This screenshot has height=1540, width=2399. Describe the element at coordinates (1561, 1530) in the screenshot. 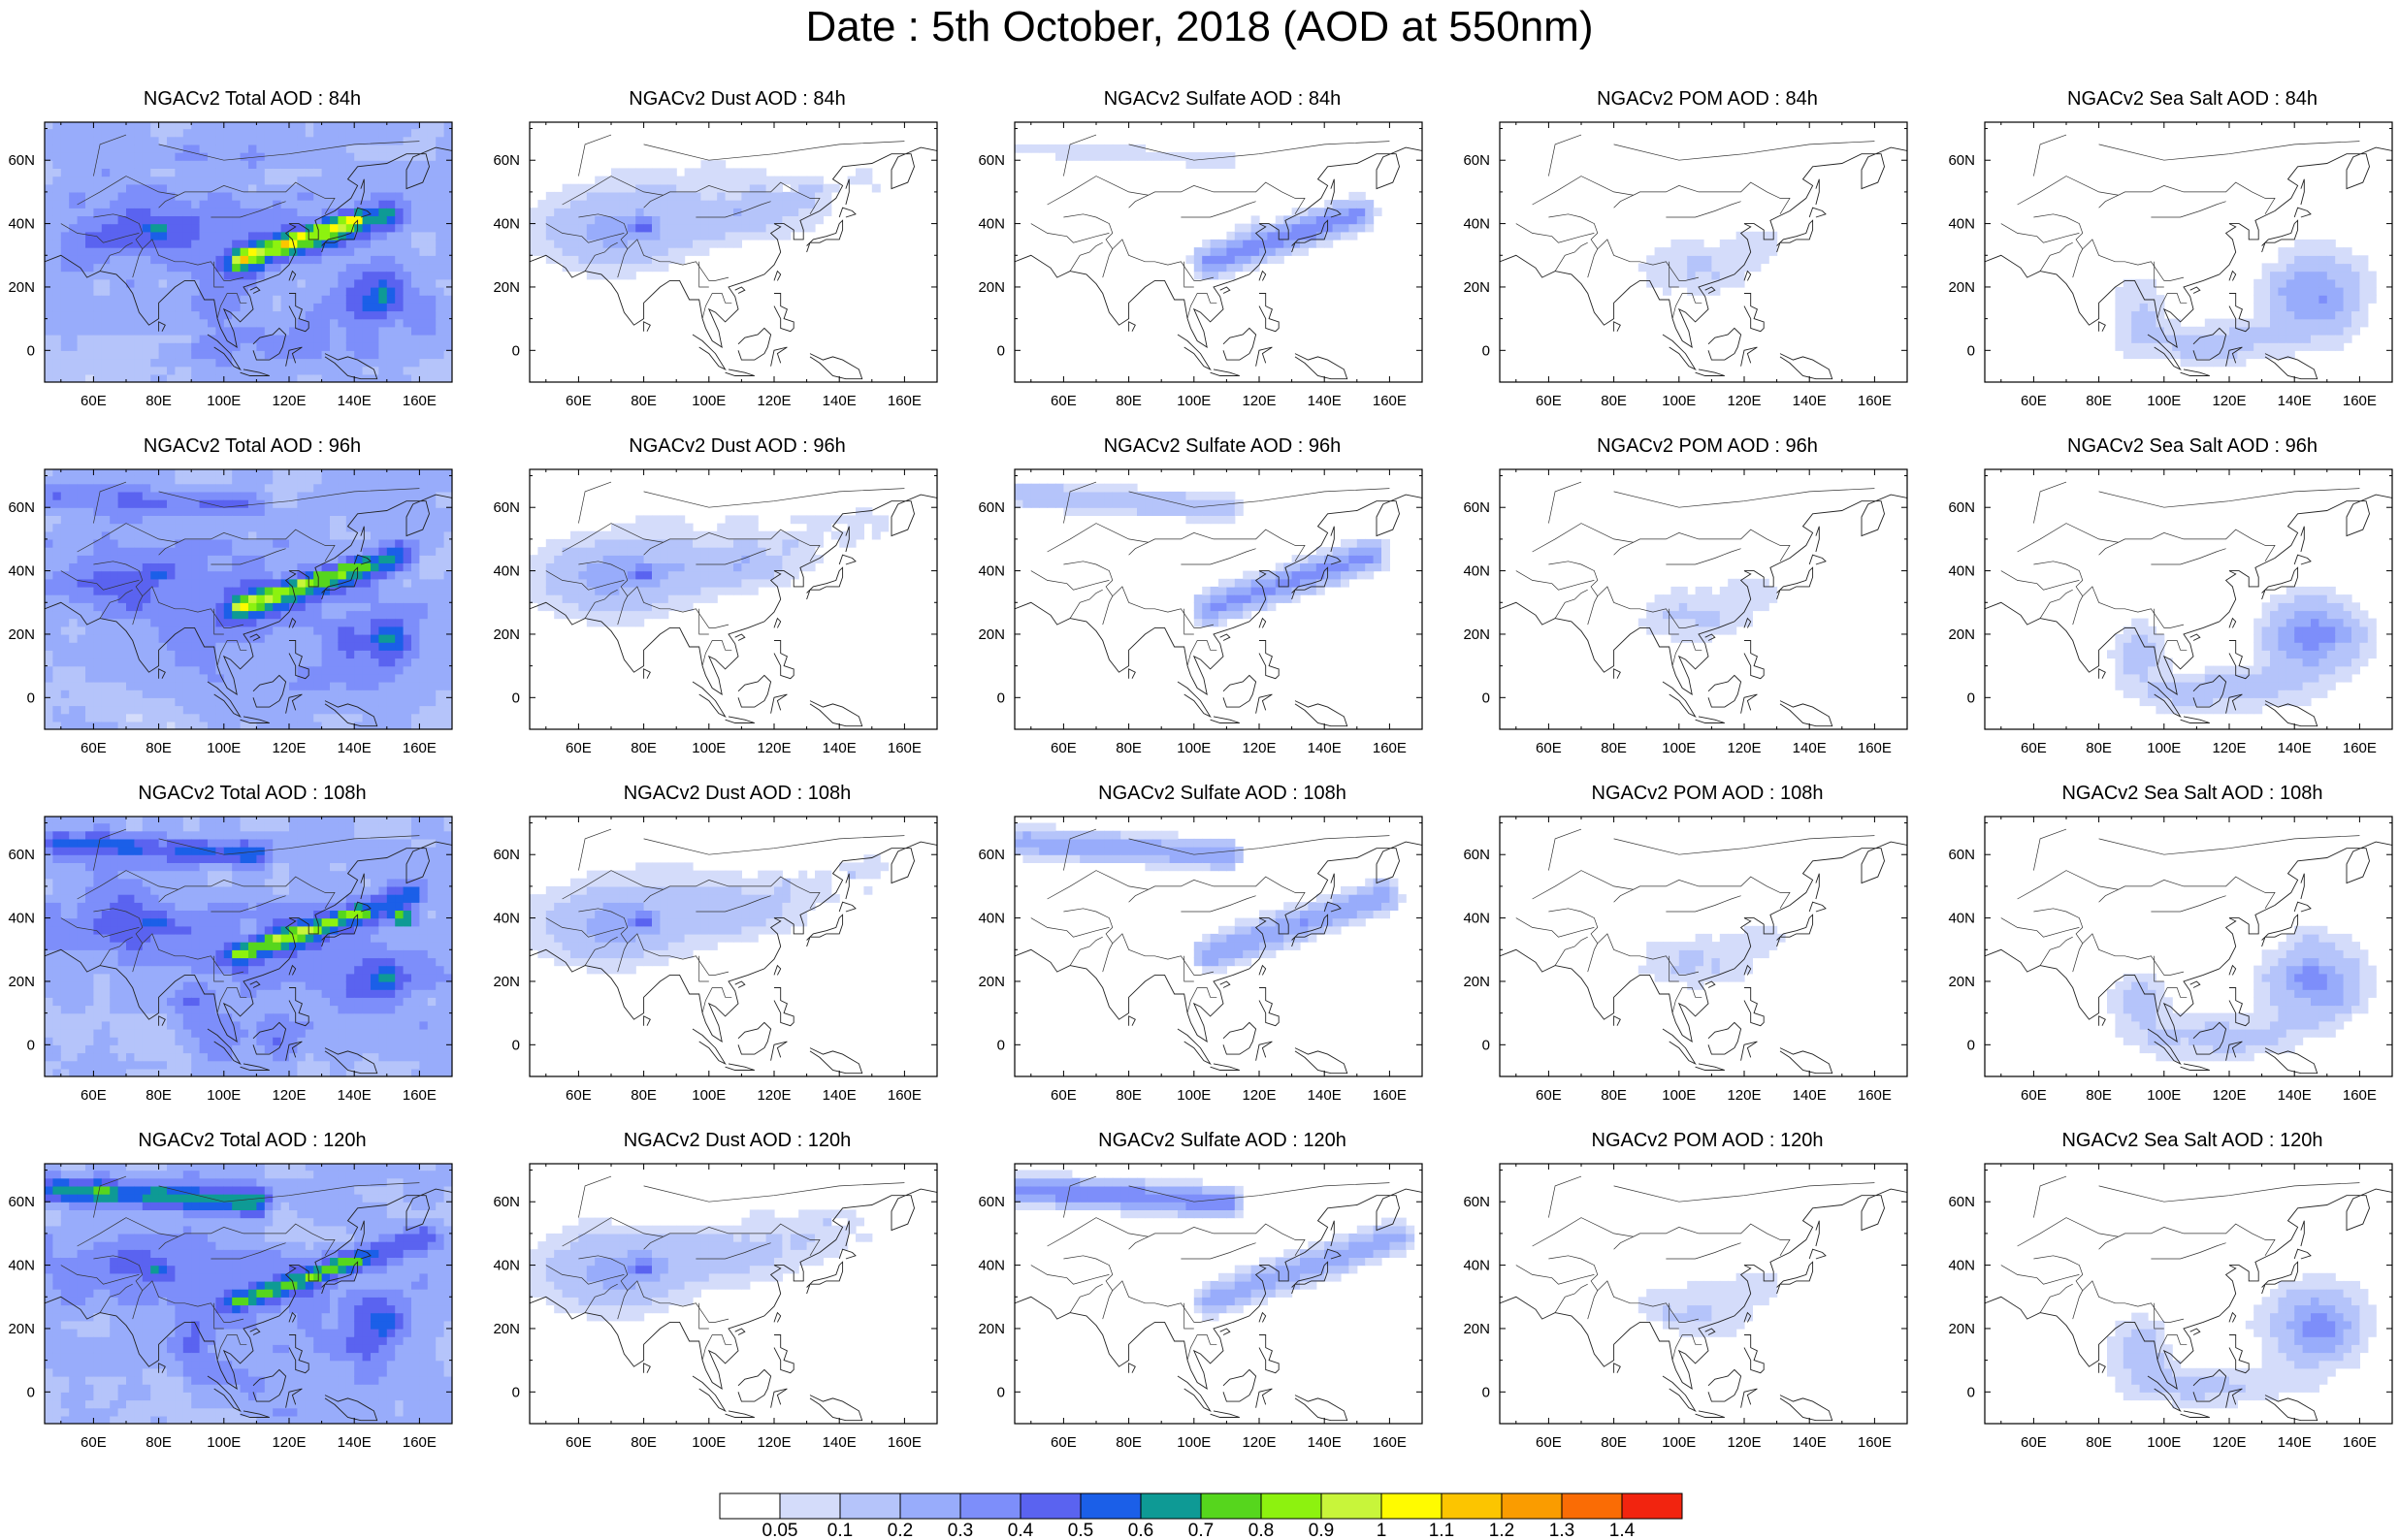

I see `colorbar-label: 1.3` at that location.